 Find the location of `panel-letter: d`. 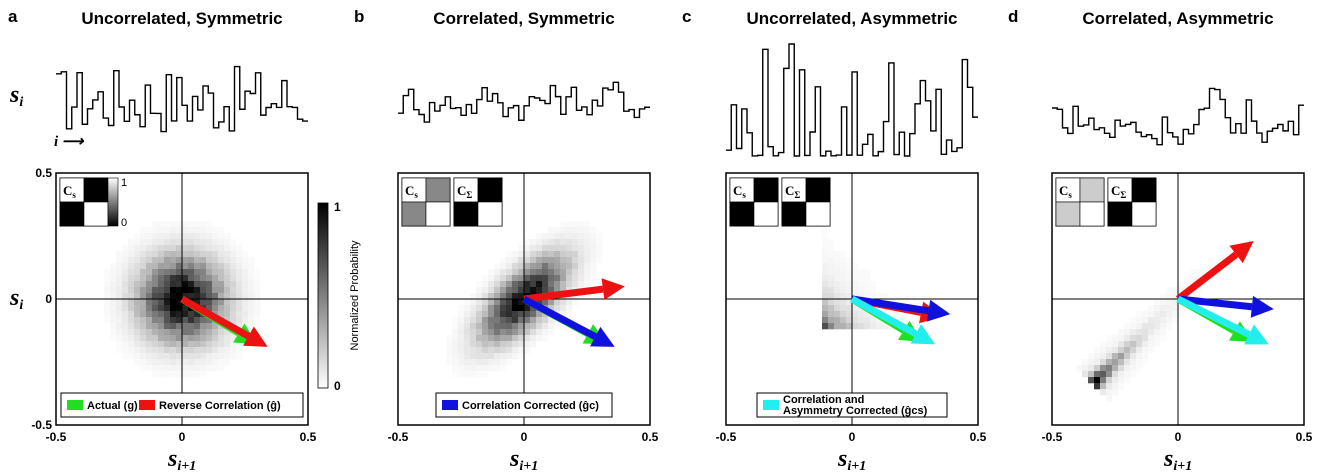

panel-letter: d is located at coordinates (1013, 16).